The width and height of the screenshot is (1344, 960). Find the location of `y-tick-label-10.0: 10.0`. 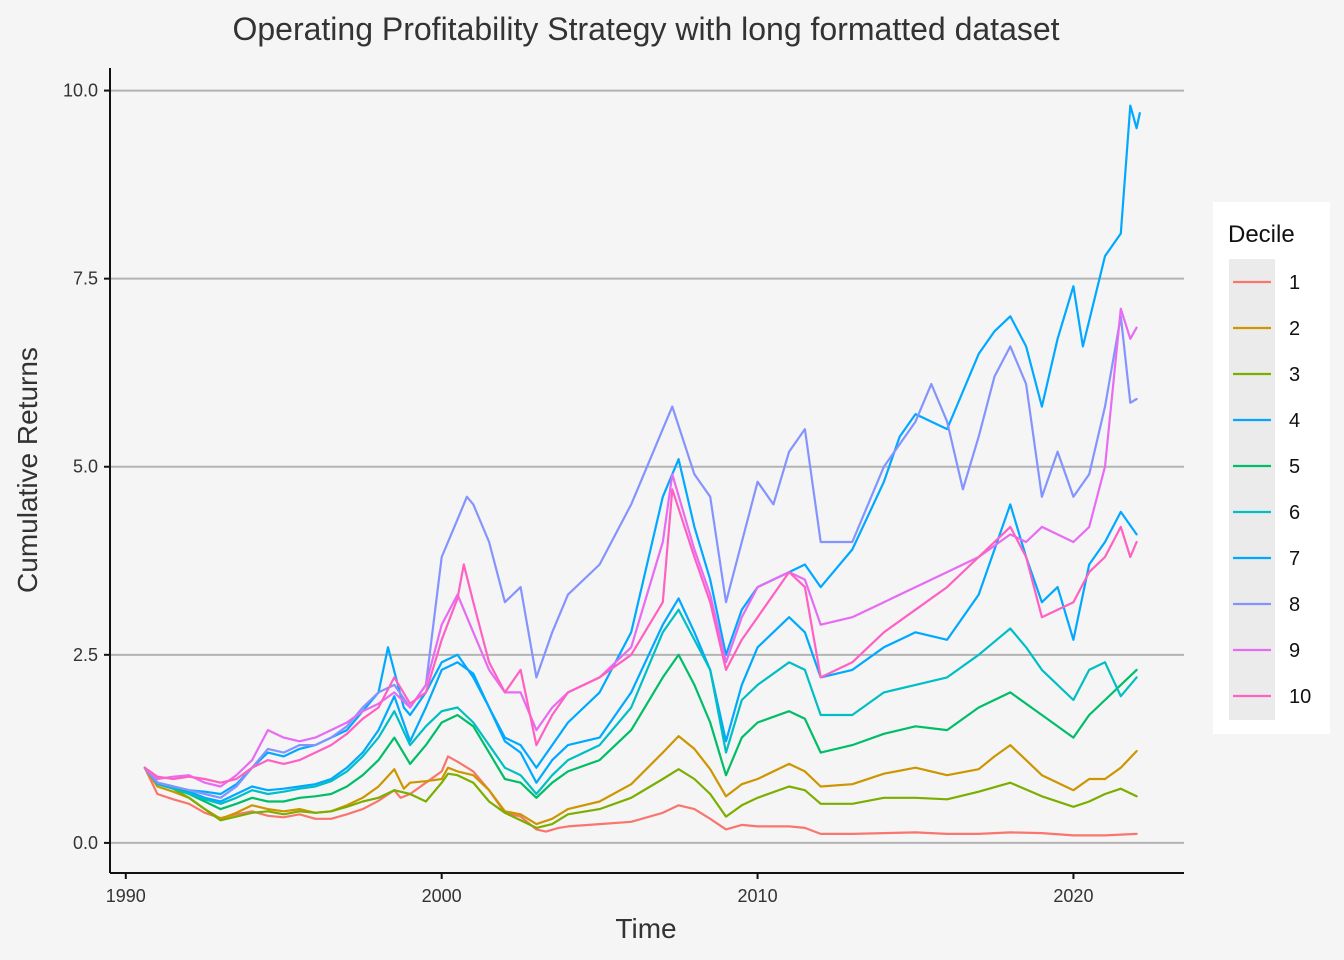

y-tick-label-10.0: 10.0 is located at coordinates (80, 91).